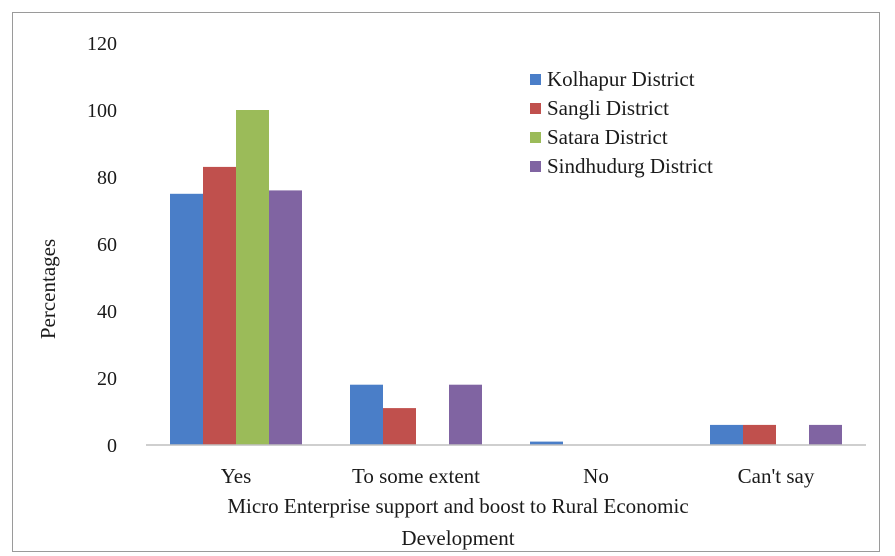 Image resolution: width=895 pixels, height=556 pixels. I want to click on legend-label: Satara District, so click(607, 137).